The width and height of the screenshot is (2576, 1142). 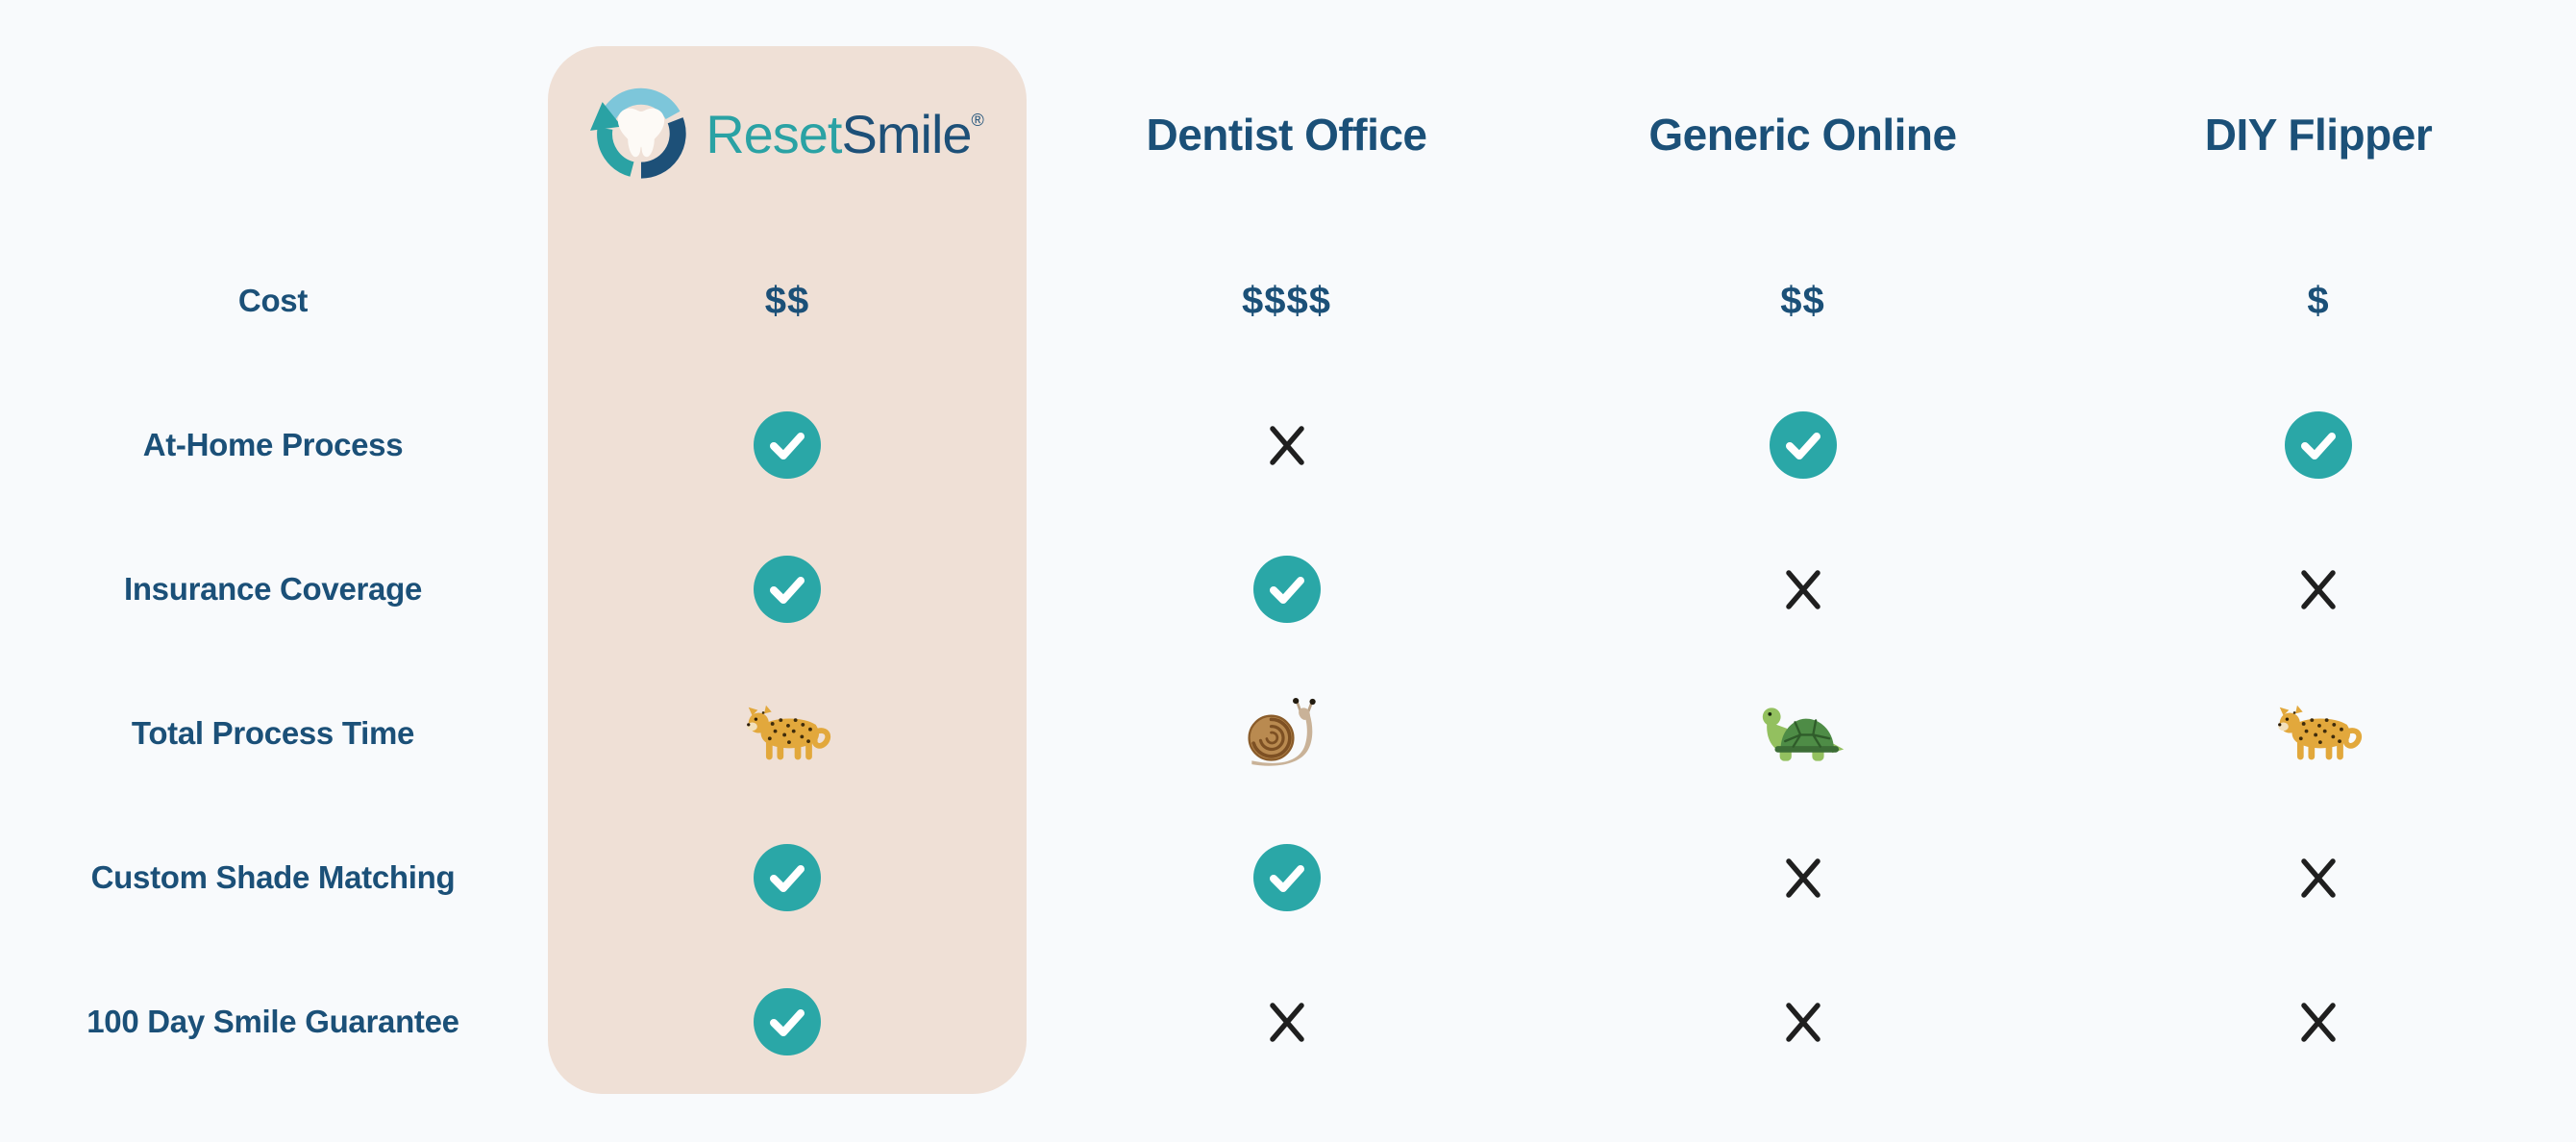 I want to click on cost-value-diy-flipper: $, so click(x=2319, y=300).